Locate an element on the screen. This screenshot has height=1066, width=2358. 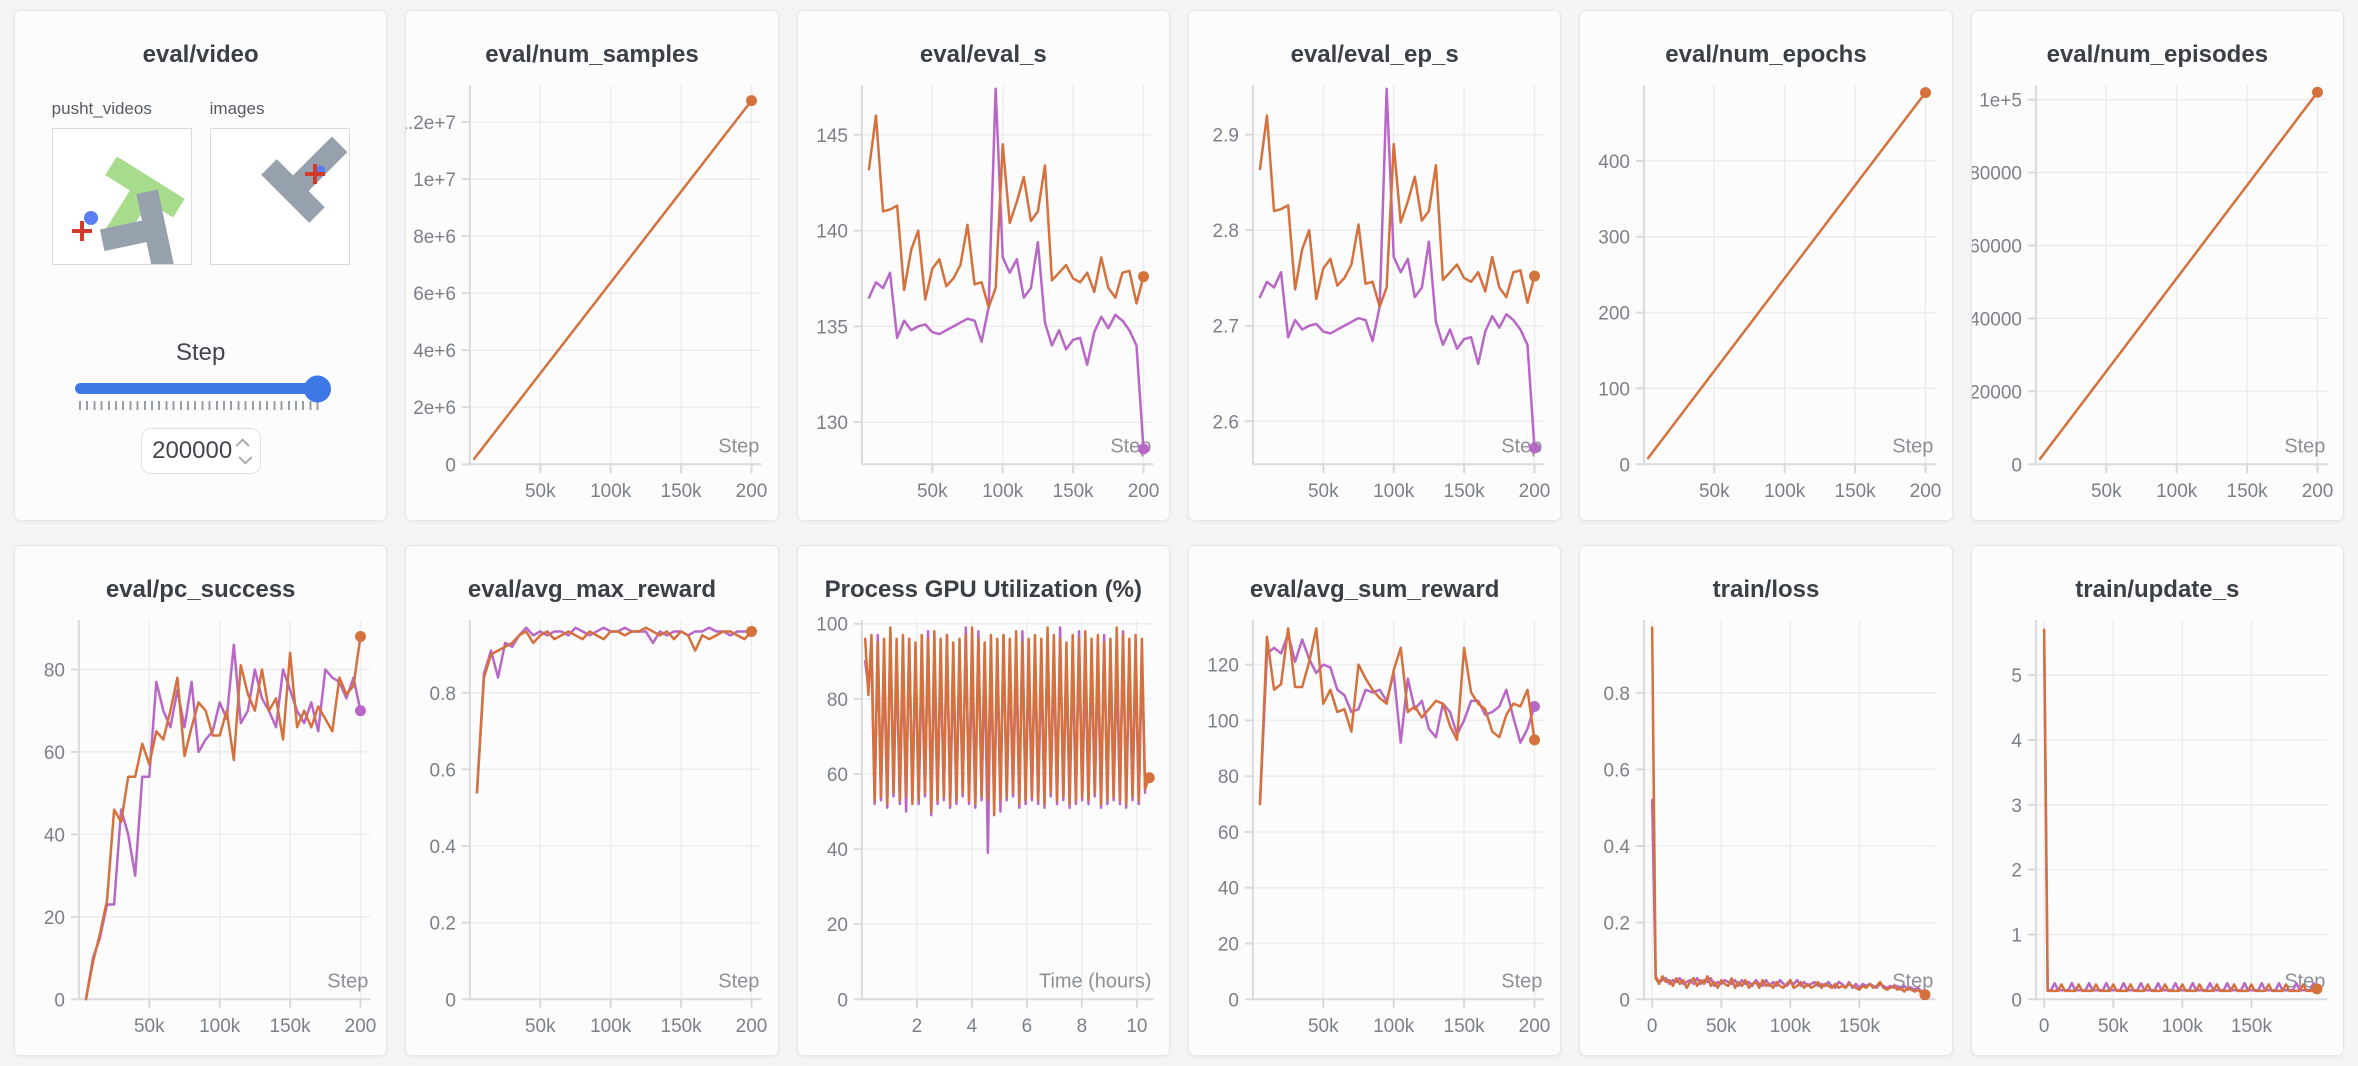
decrement-icon is located at coordinates (245, 457).